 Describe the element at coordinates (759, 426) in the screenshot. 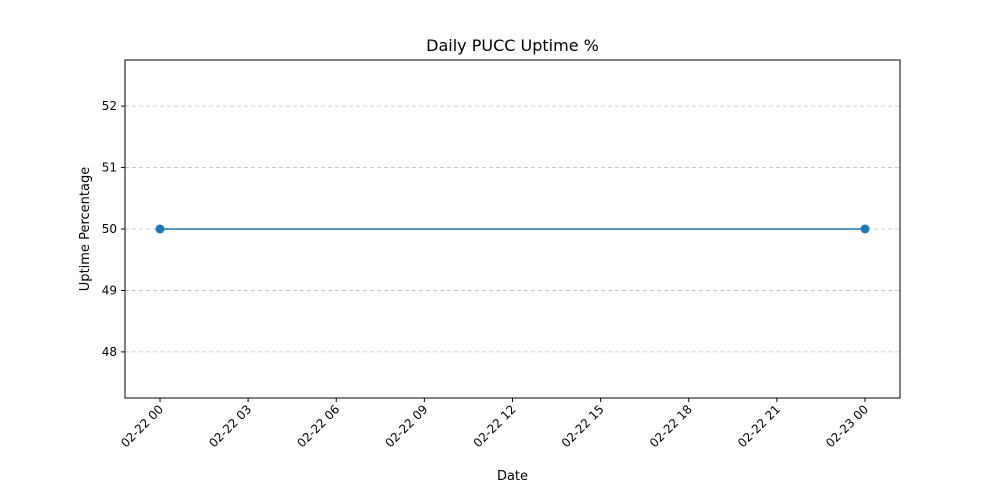

I see `x-tick-label: 02-22 21` at that location.